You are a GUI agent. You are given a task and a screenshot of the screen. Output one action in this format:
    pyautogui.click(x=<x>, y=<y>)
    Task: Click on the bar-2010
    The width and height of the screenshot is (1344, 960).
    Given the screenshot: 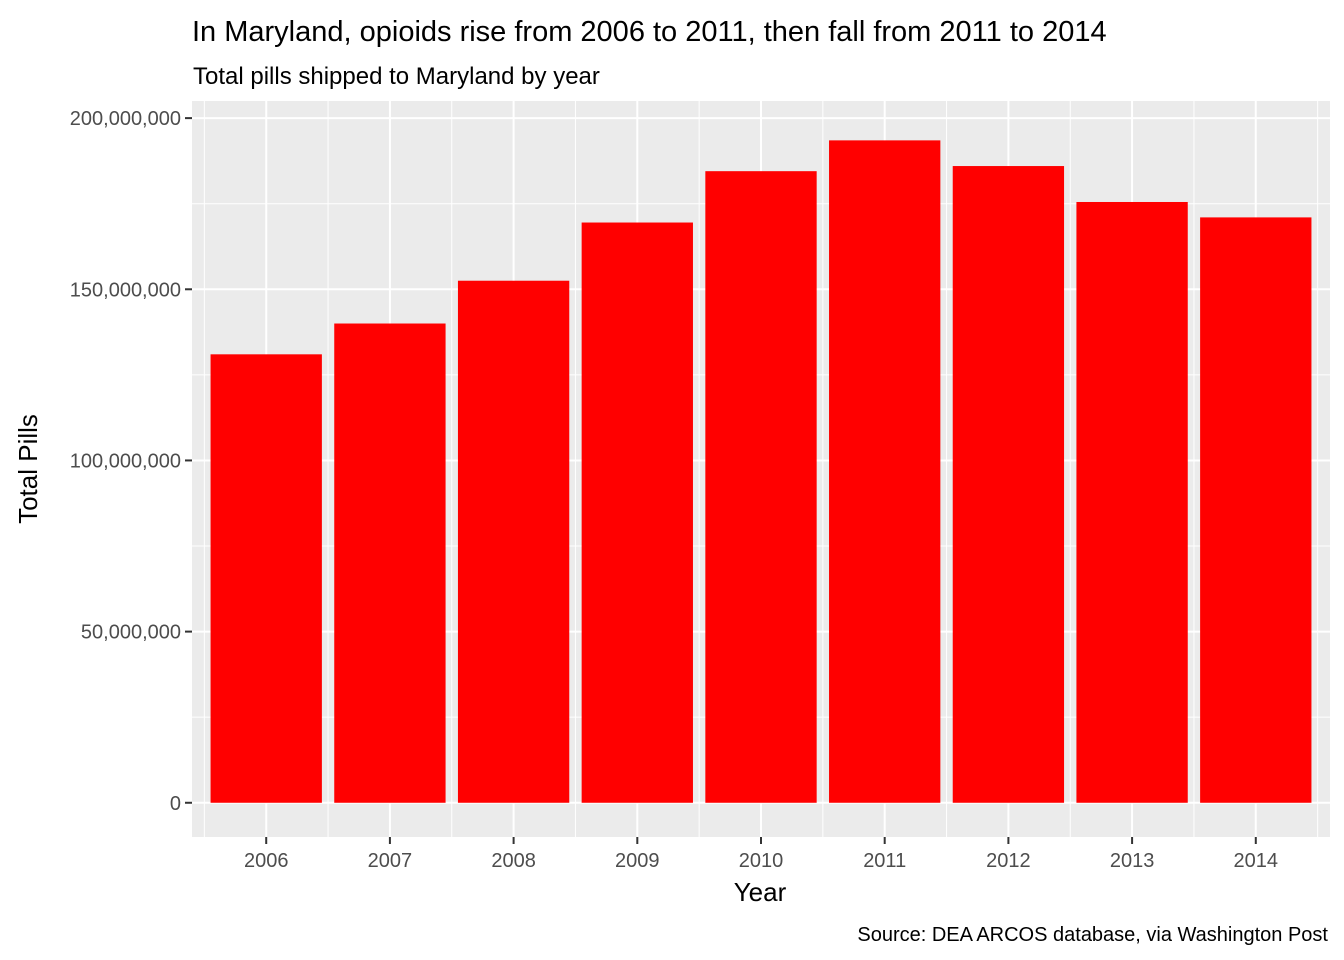 What is the action you would take?
    pyautogui.click(x=761, y=487)
    